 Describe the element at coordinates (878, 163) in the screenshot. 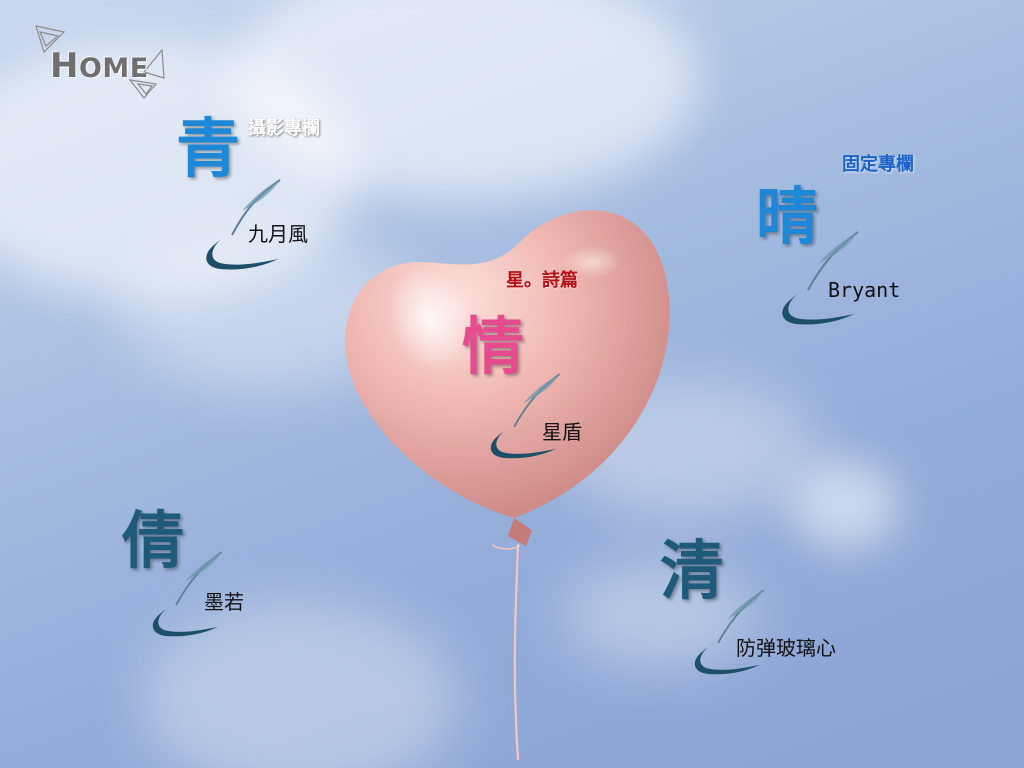

I see `section-regular-column: 固定專欄` at that location.